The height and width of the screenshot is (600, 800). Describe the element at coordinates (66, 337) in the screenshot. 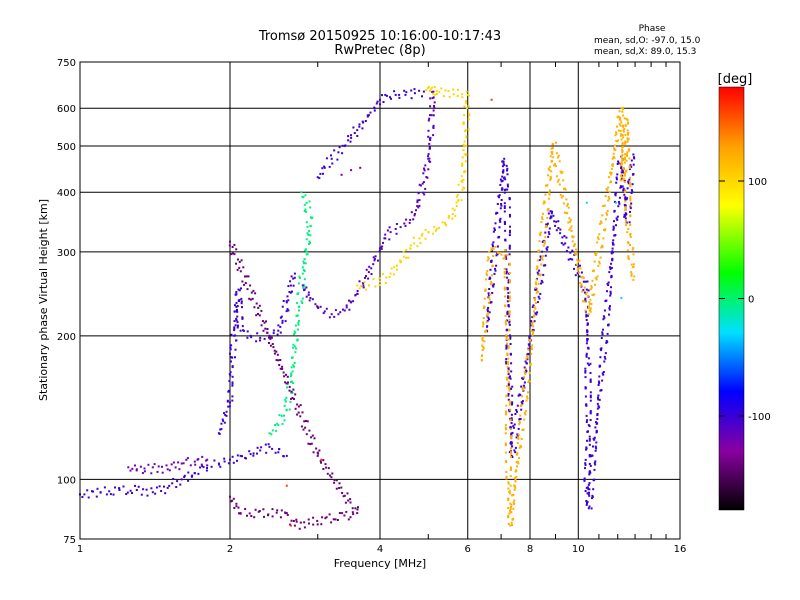

I see `y-tick-label: 200` at that location.